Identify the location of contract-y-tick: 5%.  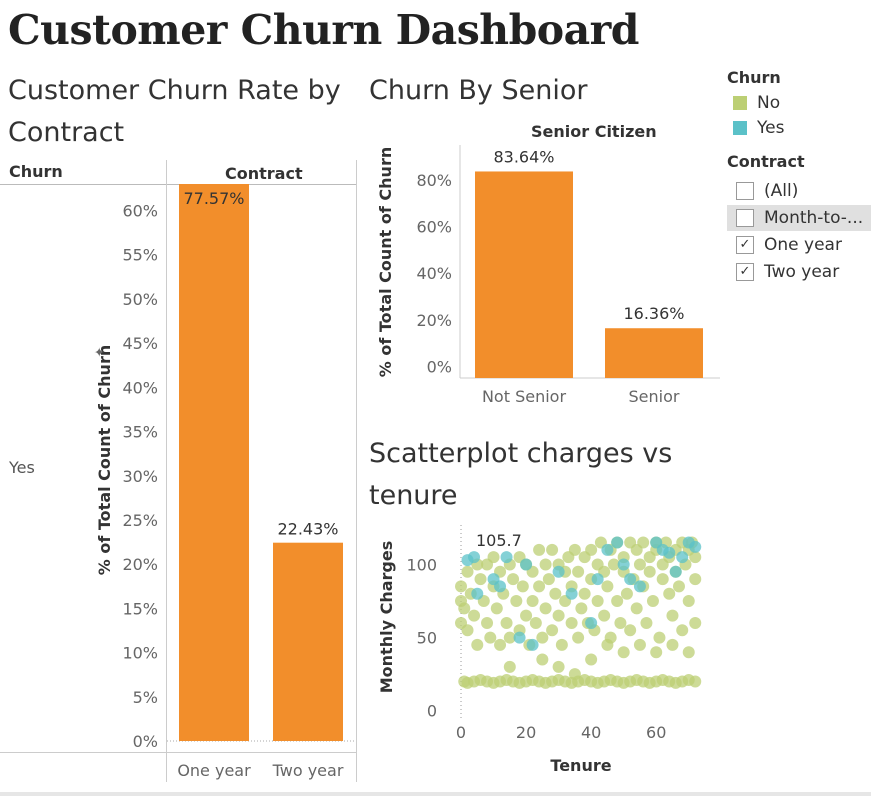
(145, 697).